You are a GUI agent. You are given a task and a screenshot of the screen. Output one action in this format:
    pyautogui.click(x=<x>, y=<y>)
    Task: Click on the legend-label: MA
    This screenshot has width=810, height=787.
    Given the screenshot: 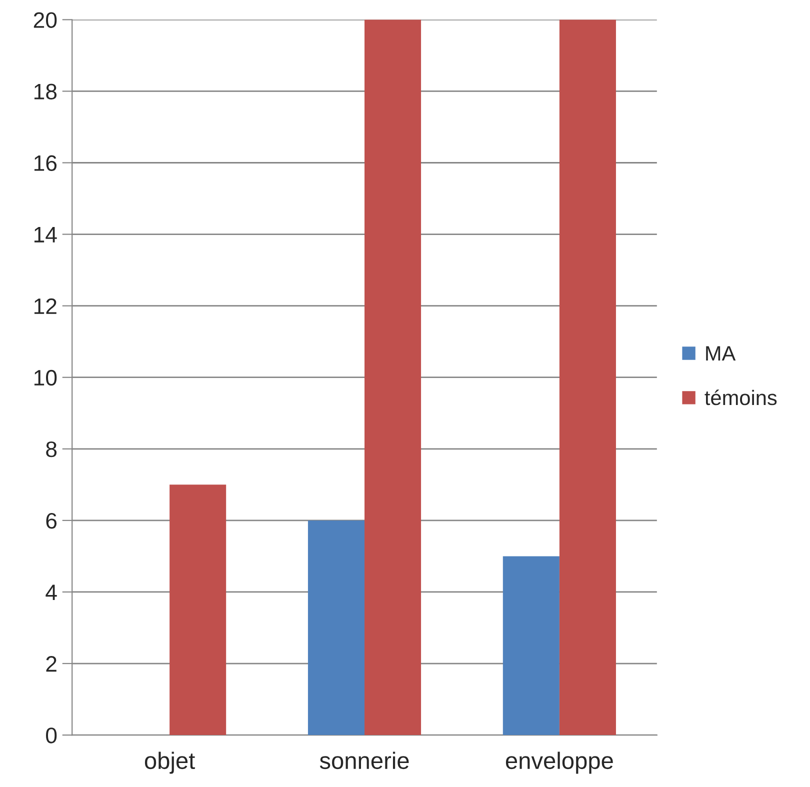 What is the action you would take?
    pyautogui.click(x=721, y=353)
    